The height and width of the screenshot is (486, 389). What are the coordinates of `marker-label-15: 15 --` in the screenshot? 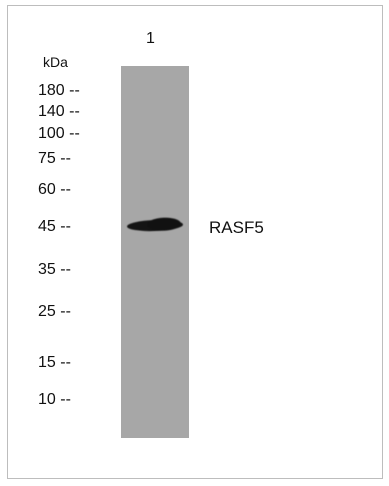 It's located at (54, 362).